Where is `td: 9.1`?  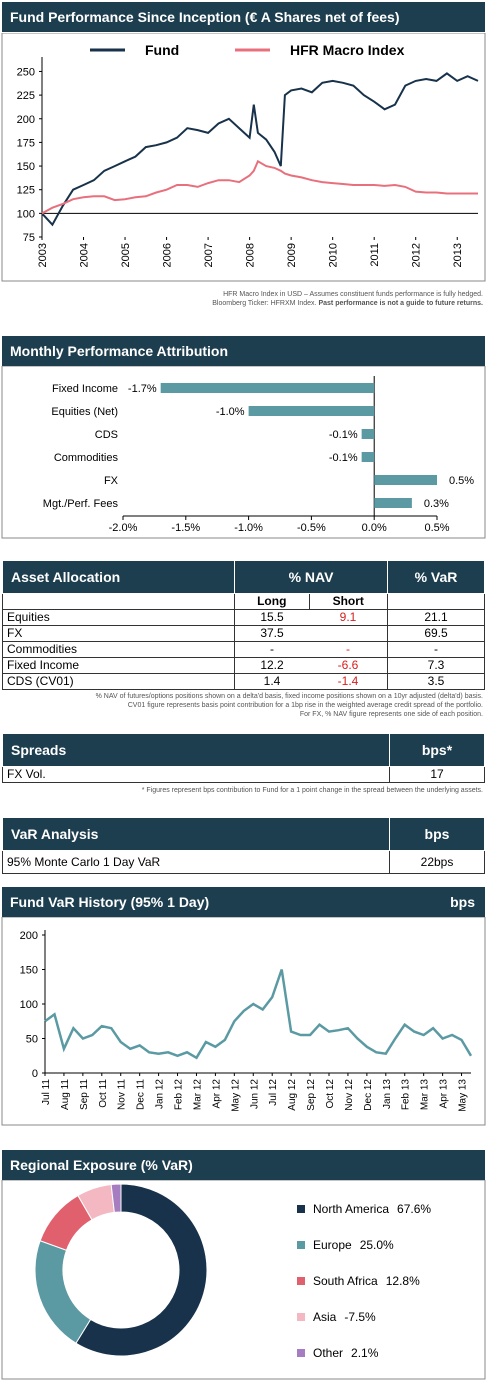
td: 9.1 is located at coordinates (349, 617).